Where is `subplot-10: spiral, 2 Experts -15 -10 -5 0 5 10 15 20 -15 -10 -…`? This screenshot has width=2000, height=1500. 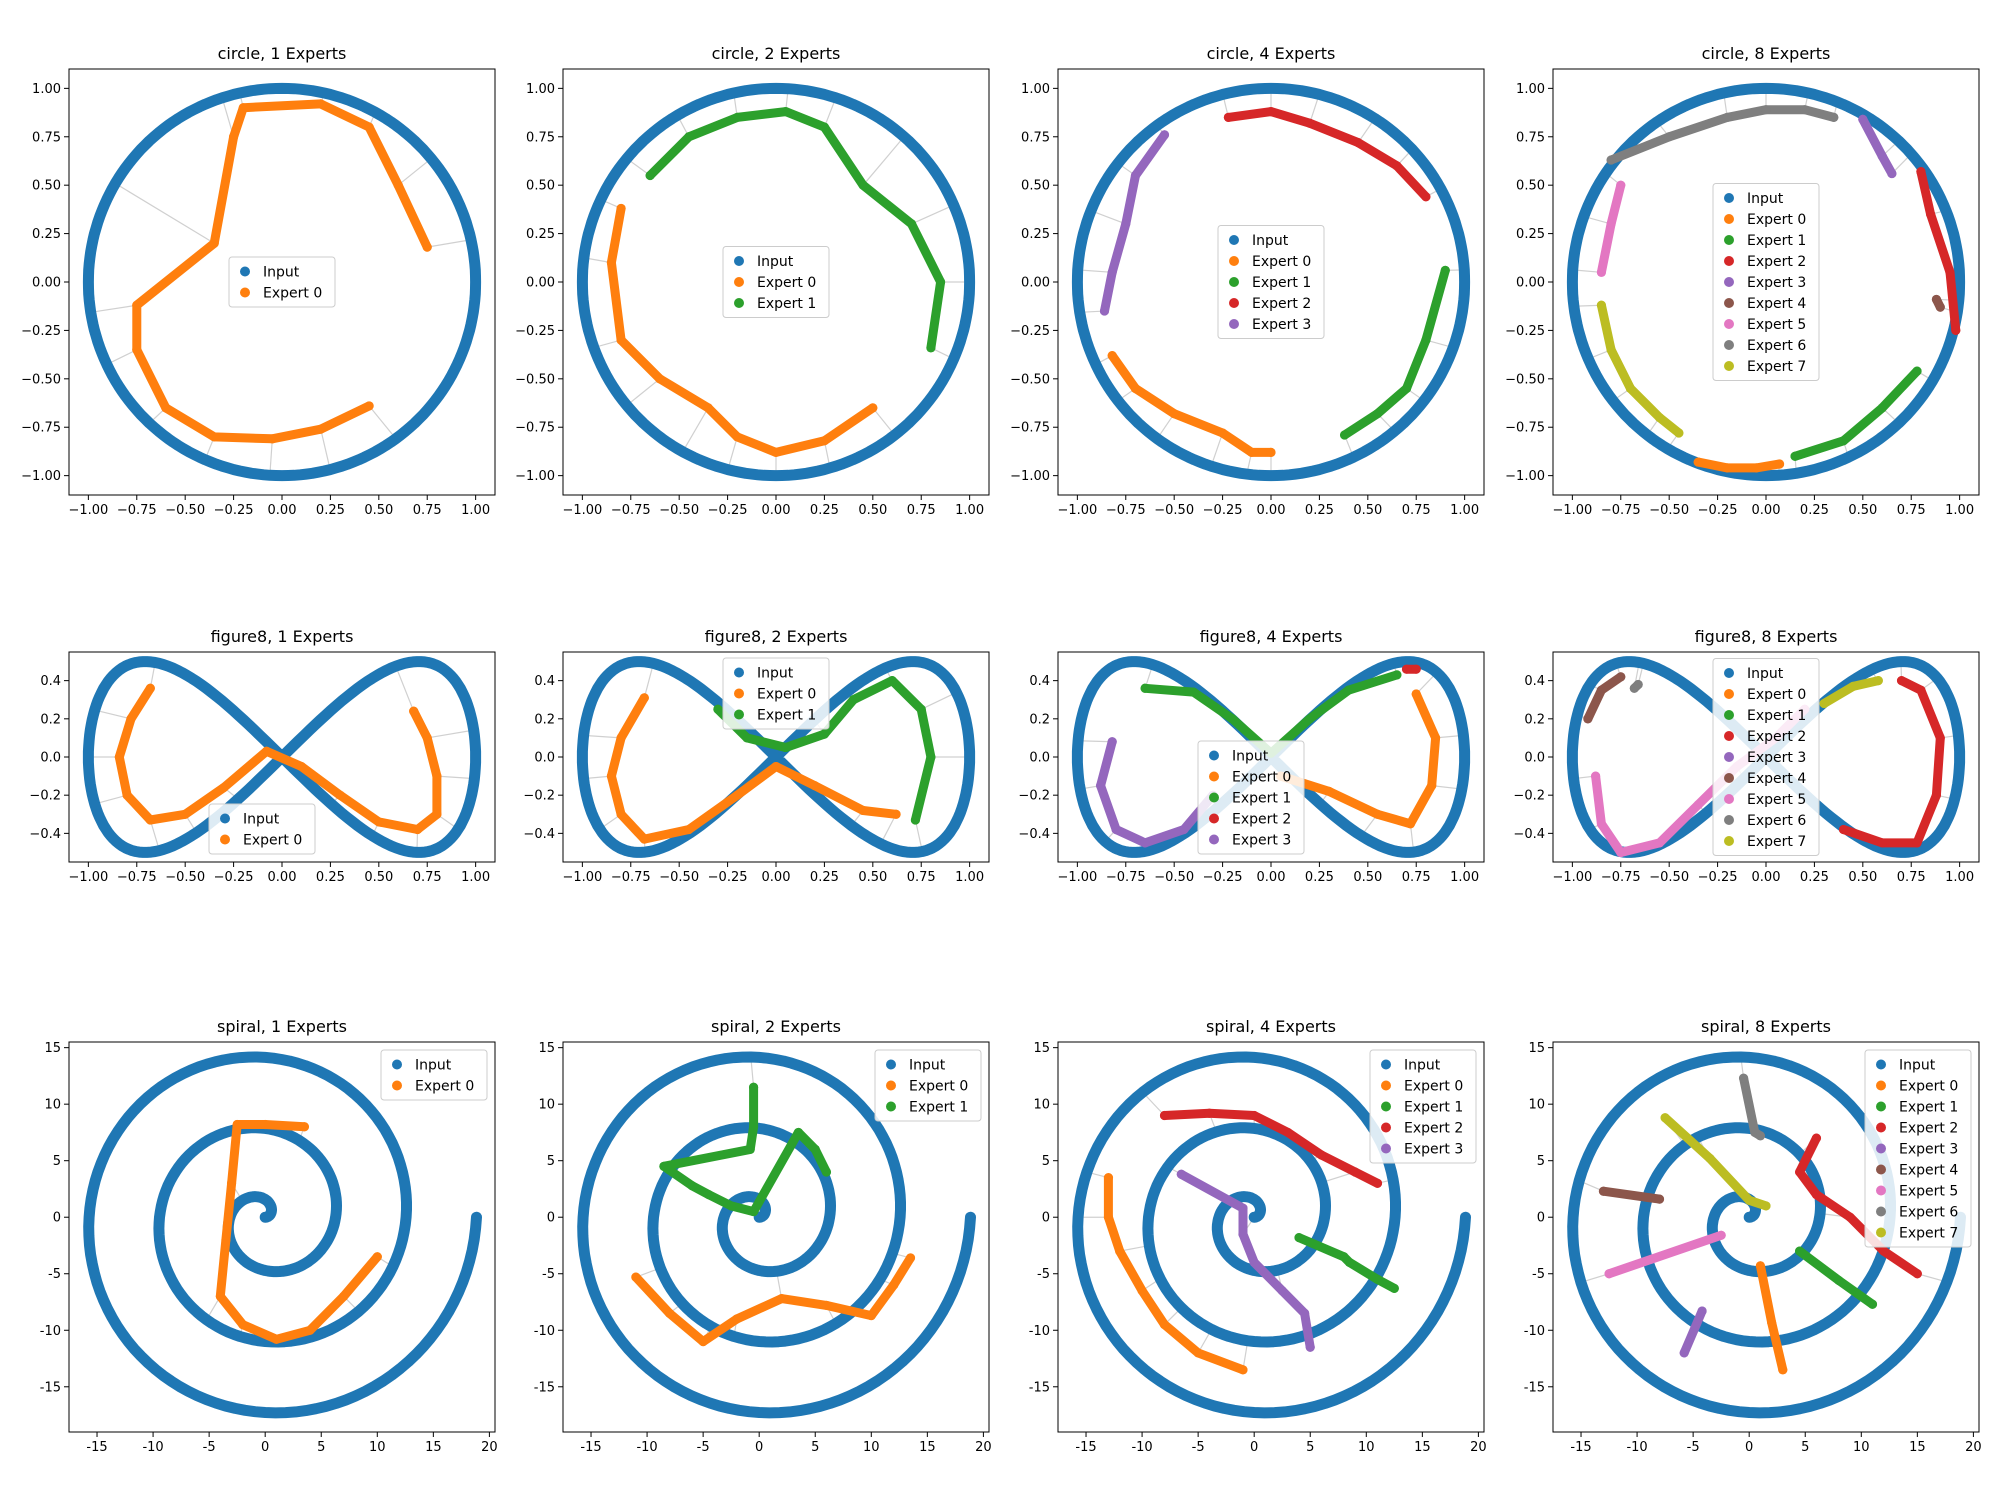
subplot-10: spiral, 2 Experts -15 -10 -5 0 5 10 15 20 -15 -10 -… is located at coordinates (763, 1236).